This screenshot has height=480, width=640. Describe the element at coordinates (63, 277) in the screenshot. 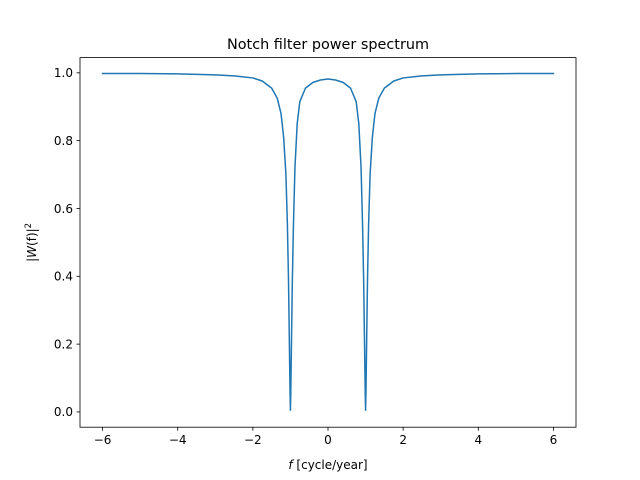

I see `y-tick-label: 0.4` at that location.